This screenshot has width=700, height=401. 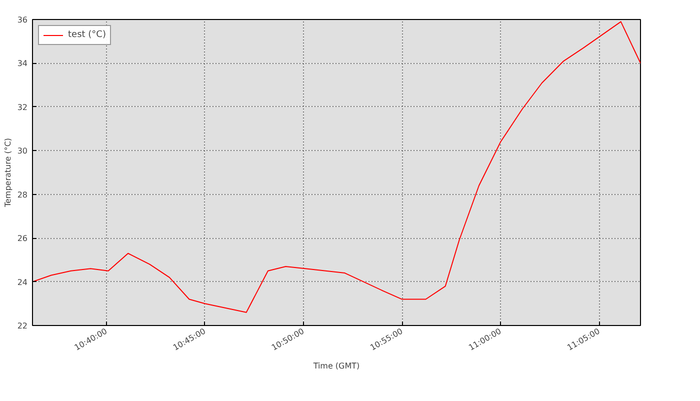 What do you see at coordinates (22, 20) in the screenshot?
I see `y-tick-label: 36` at bounding box center [22, 20].